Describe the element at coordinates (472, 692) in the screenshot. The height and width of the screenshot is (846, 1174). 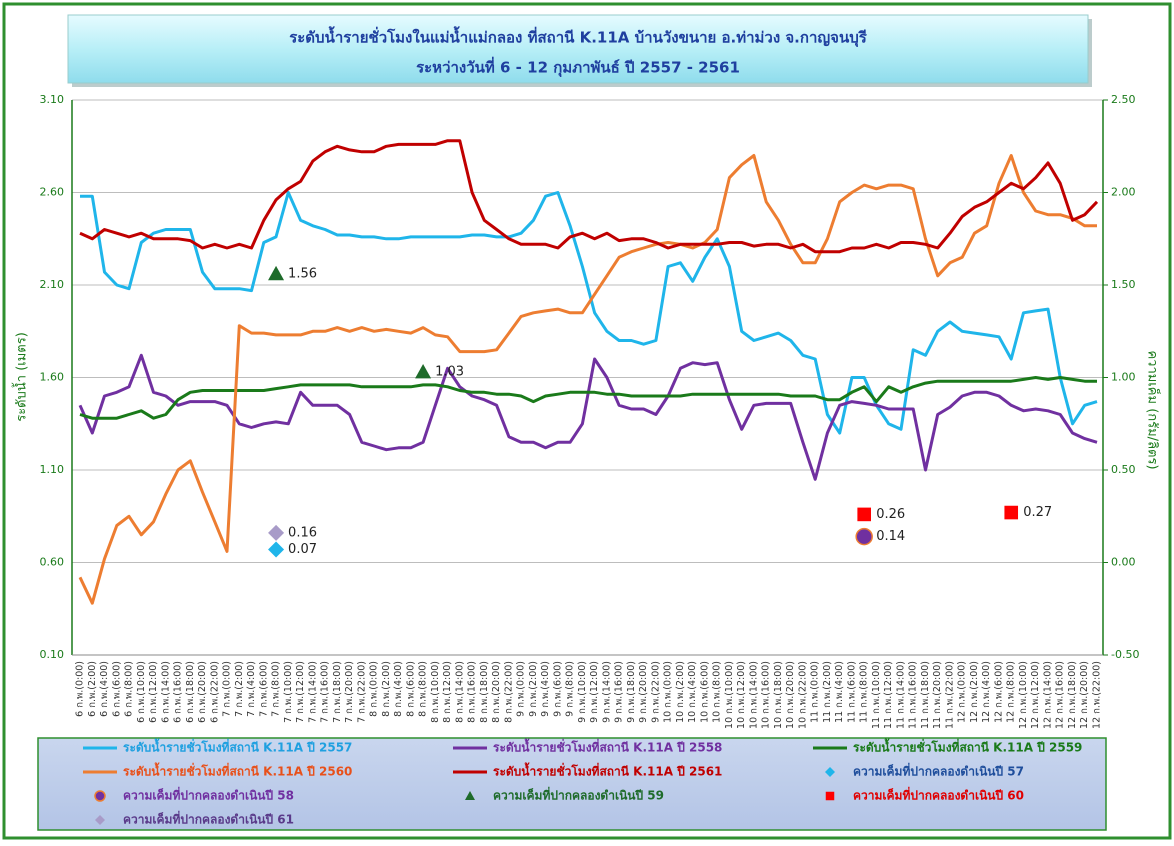
I see `x-tick-label: 8 ก.พ.(16:00)` at that location.